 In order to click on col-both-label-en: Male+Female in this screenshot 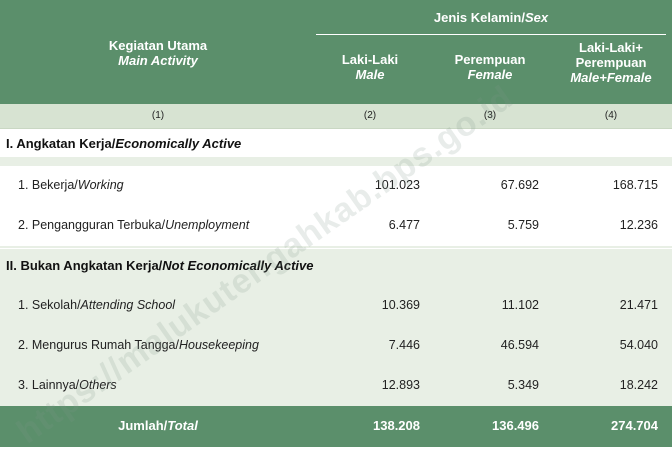, I will do `click(611, 77)`.